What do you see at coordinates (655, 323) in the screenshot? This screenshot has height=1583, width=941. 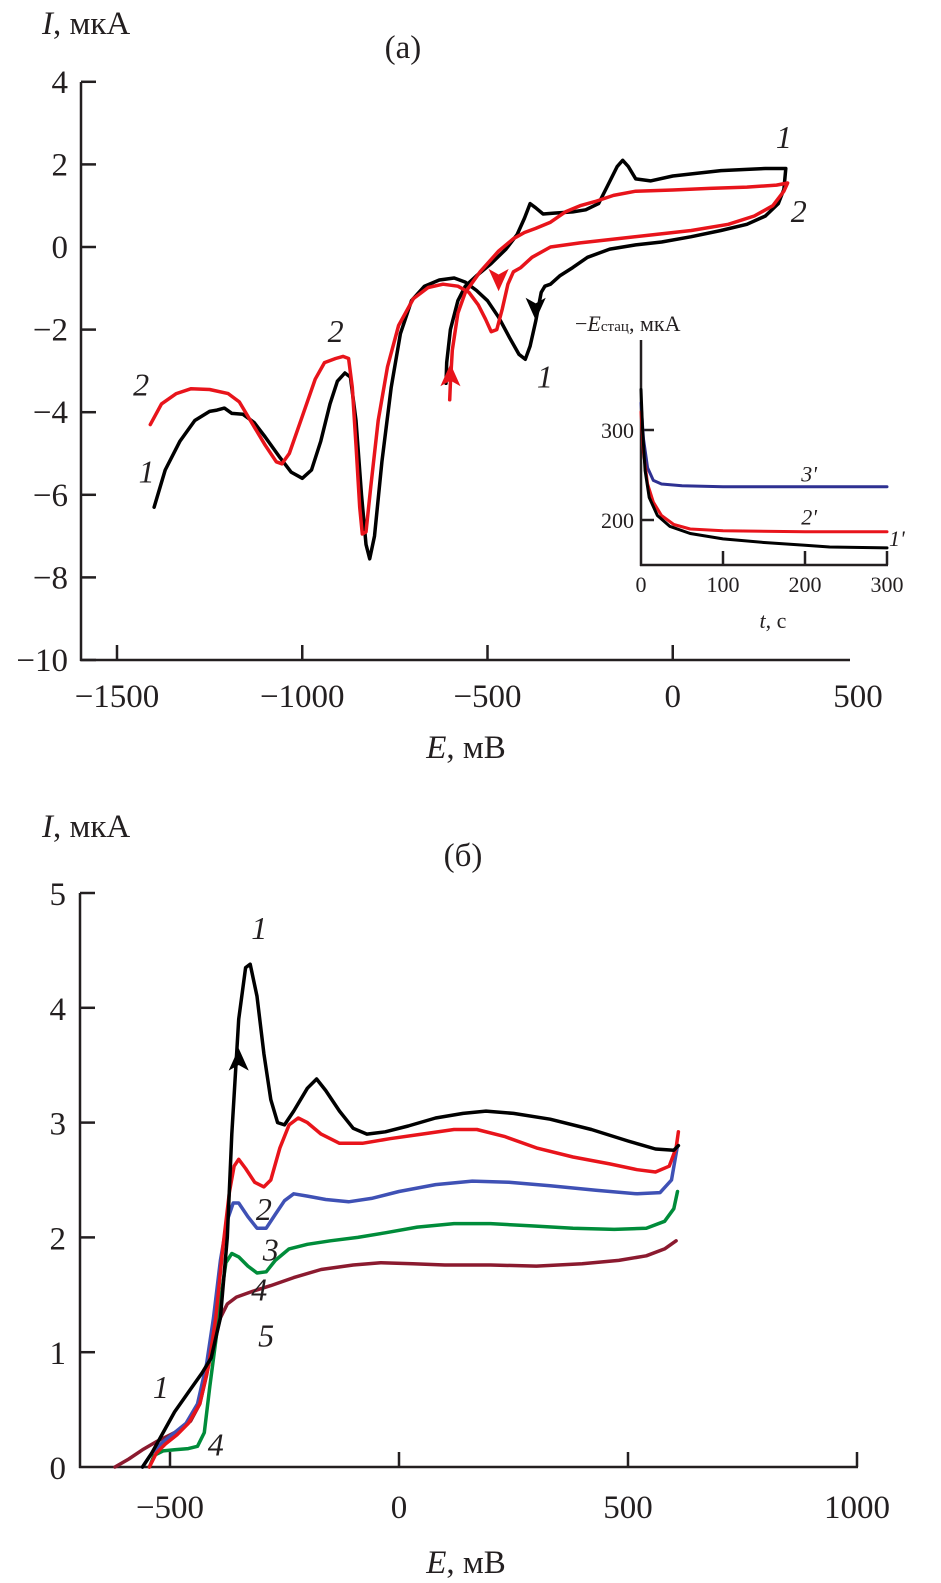 I see `inset-y-title-unit: , мкА` at bounding box center [655, 323].